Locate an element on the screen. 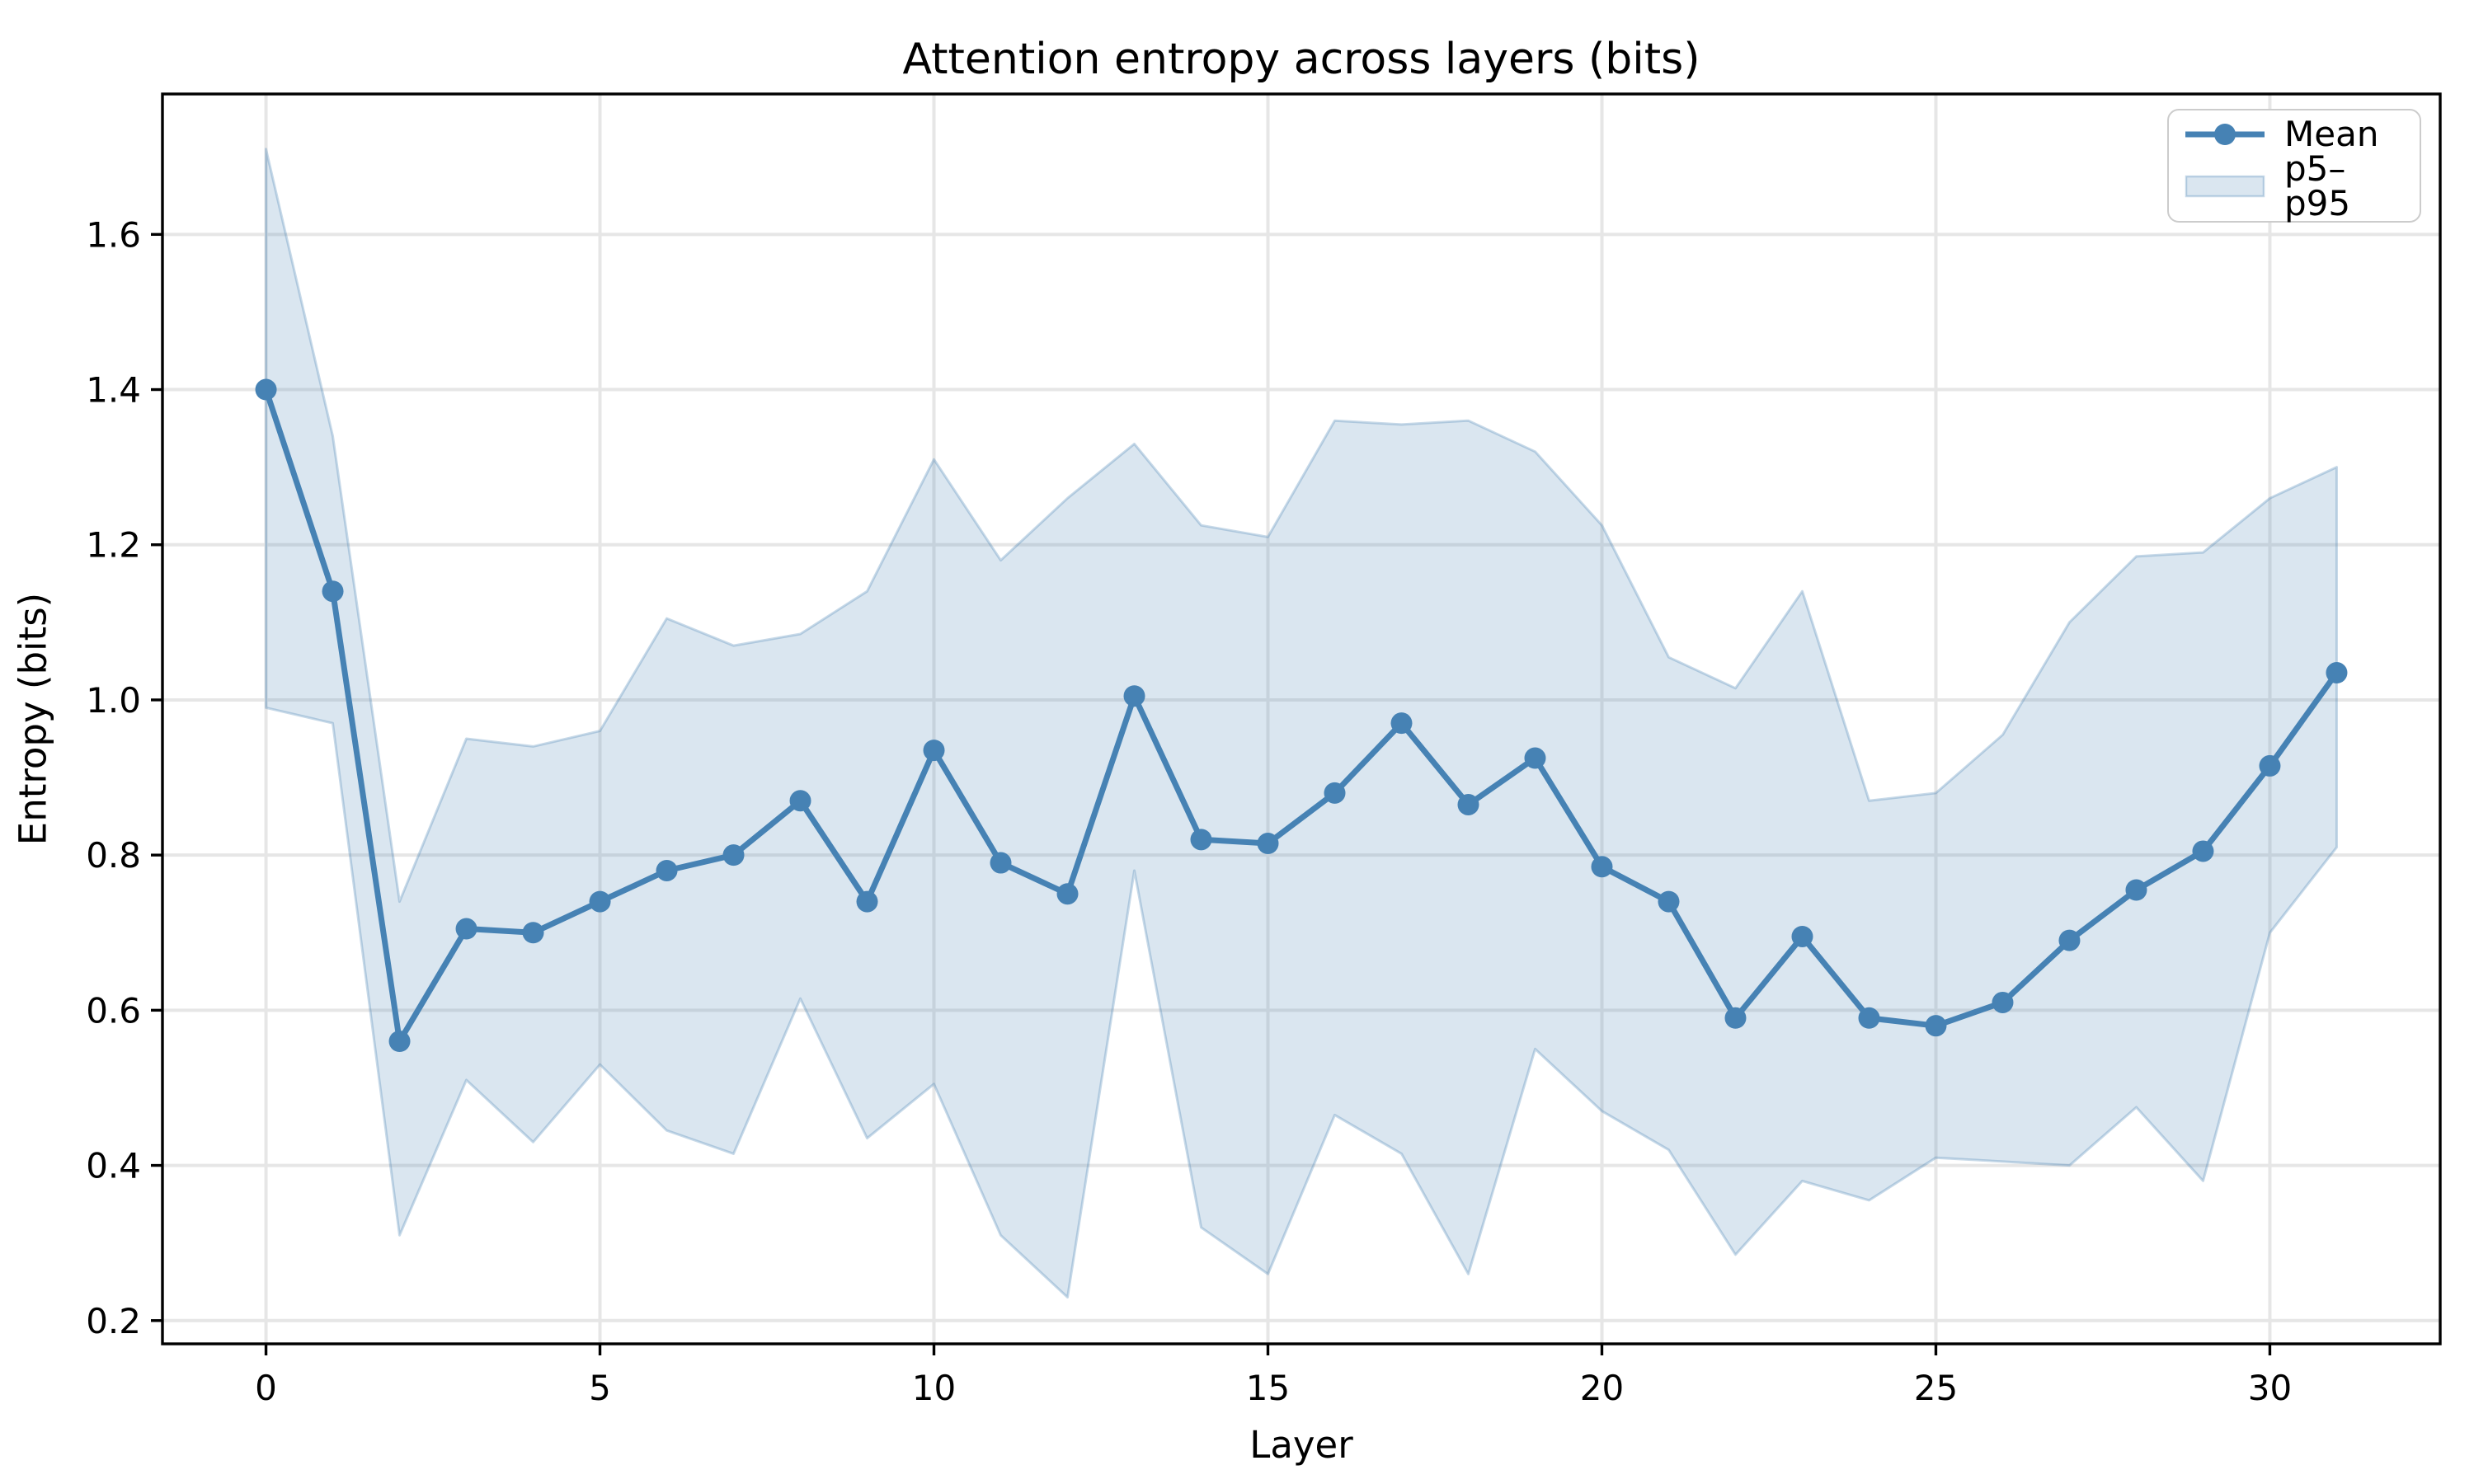 The width and height of the screenshot is (2474, 1484). legend: Mean p5–p95 is located at coordinates (2294, 166).